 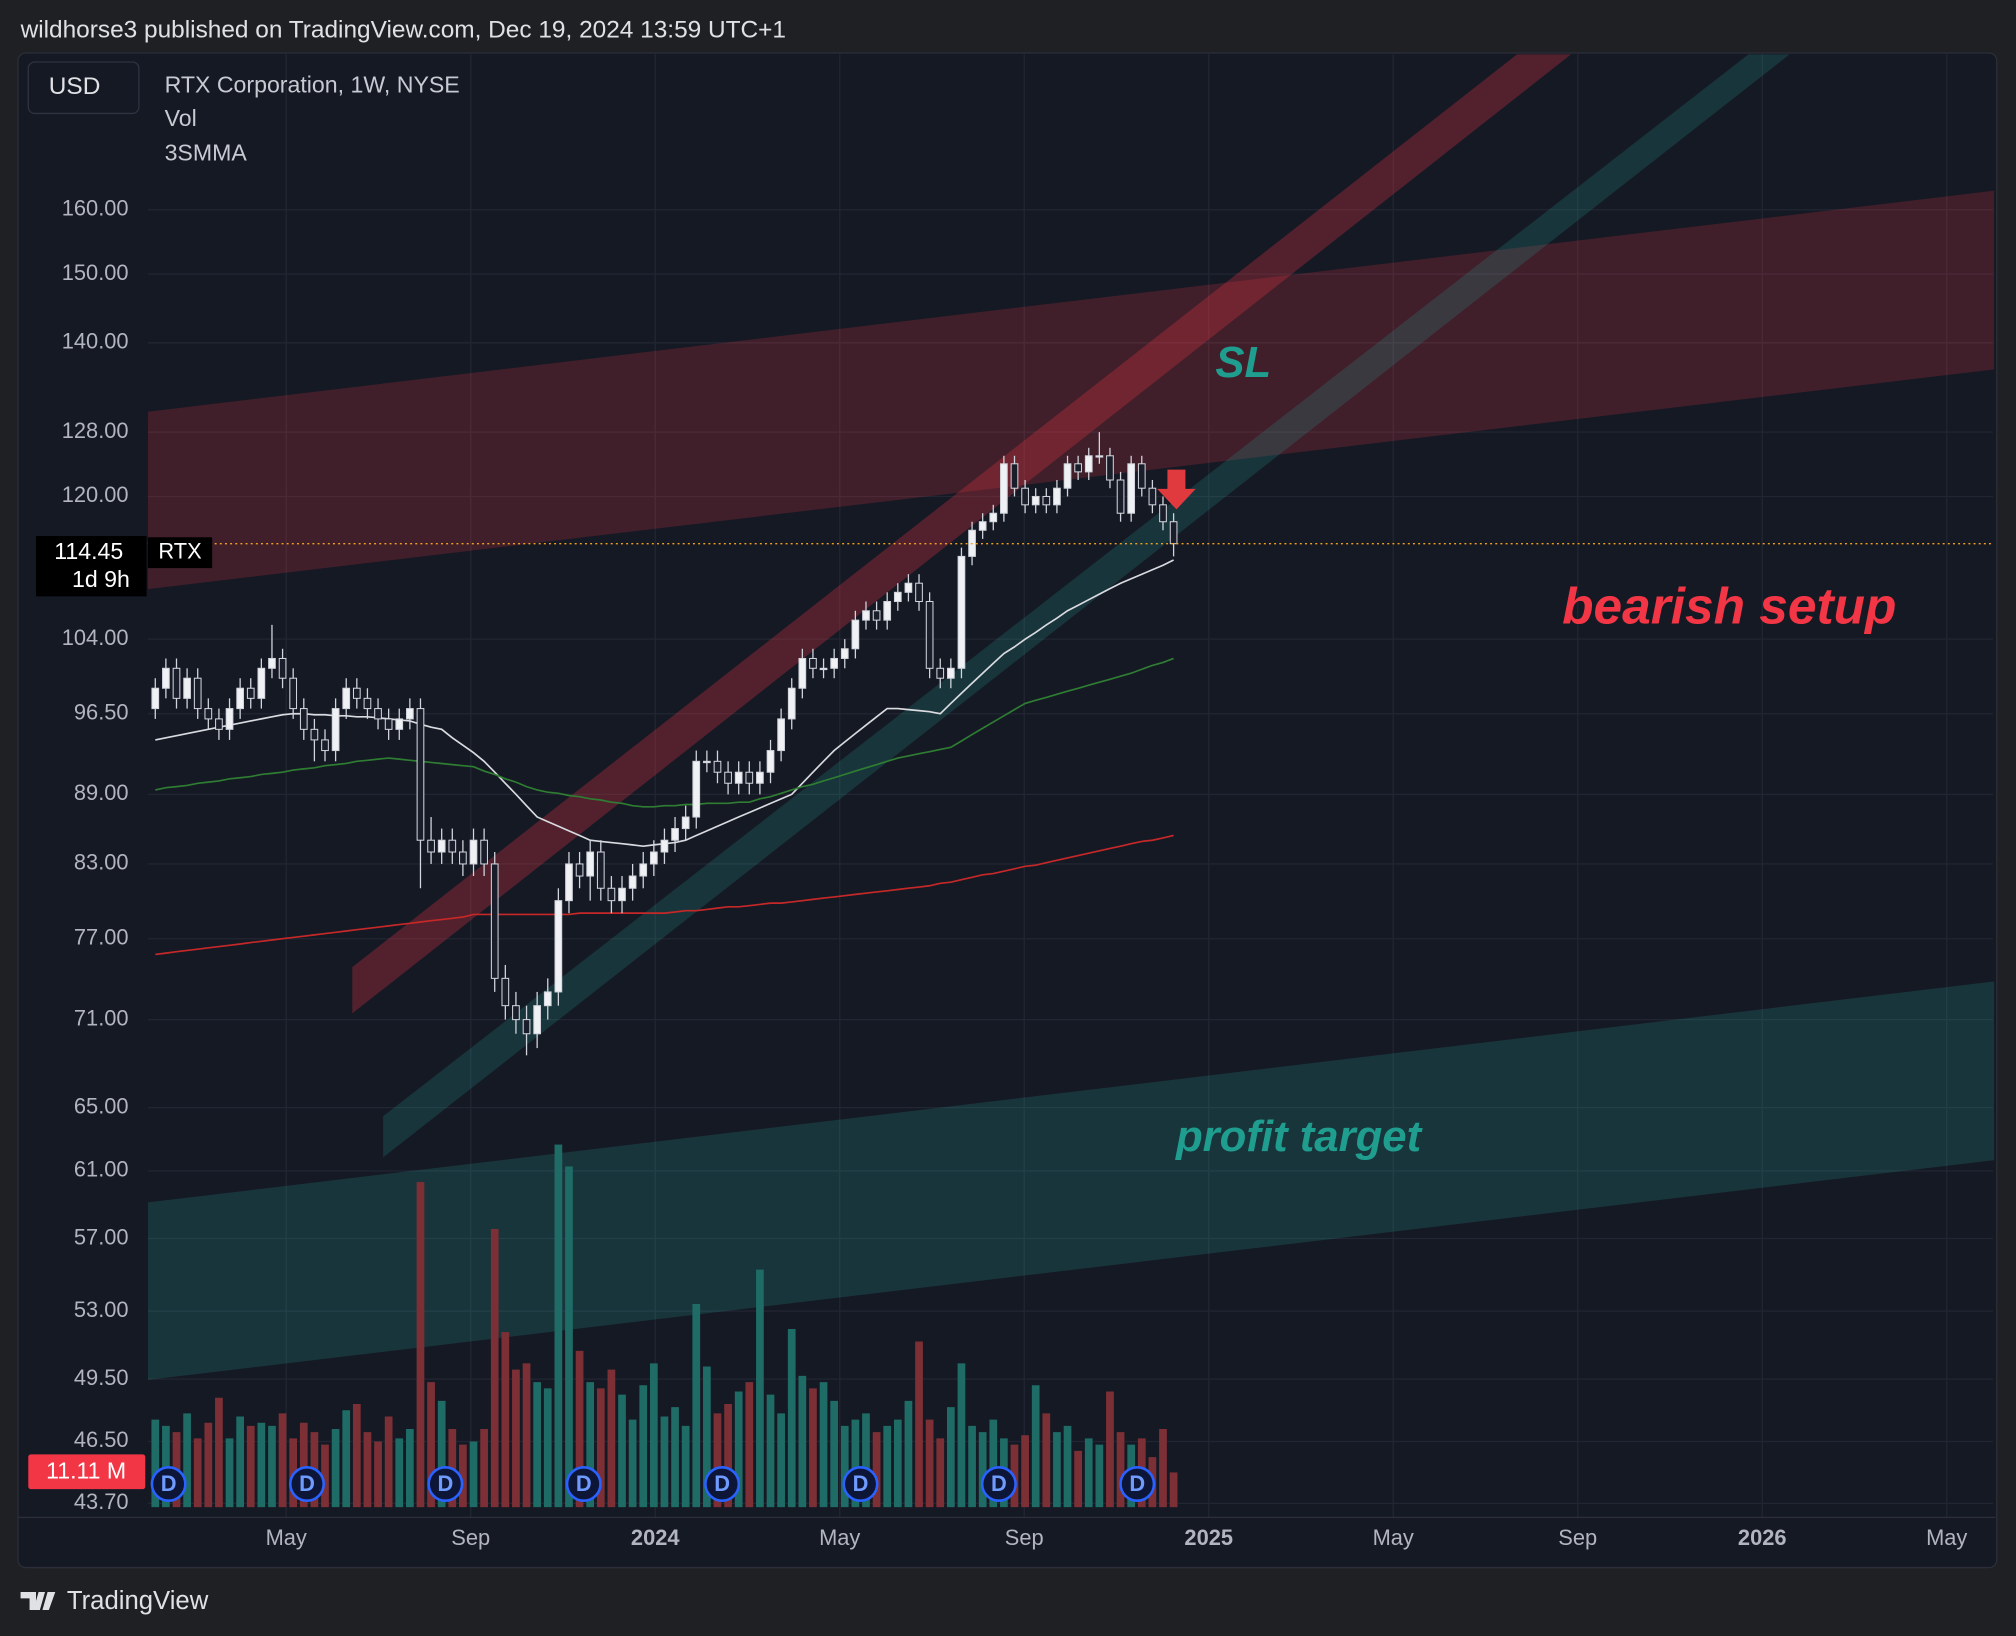 I want to click on y-tick-label: 57.00, so click(x=101, y=1236).